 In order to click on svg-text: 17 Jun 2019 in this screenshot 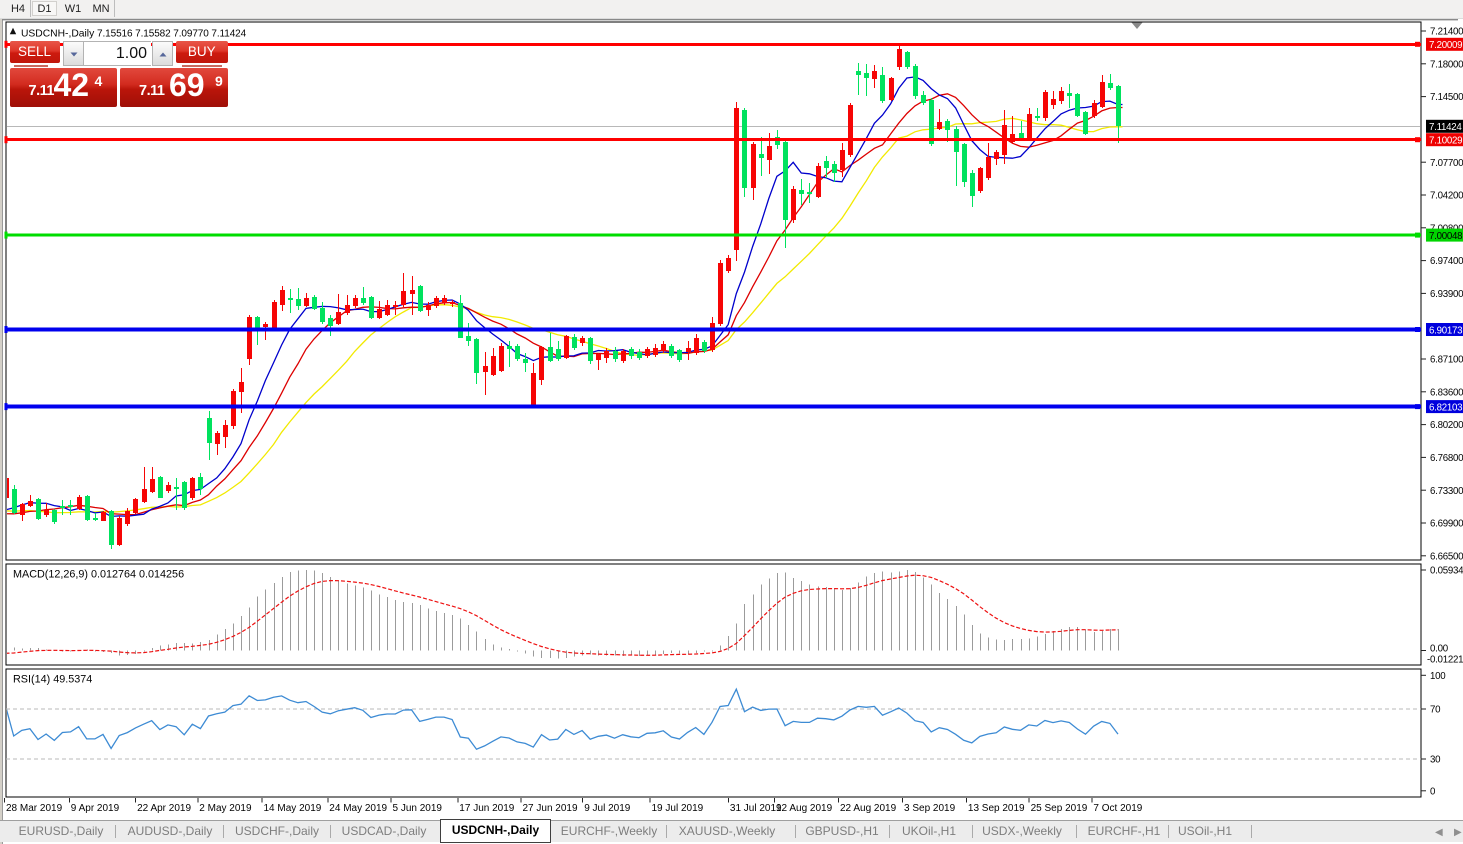, I will do `click(486, 808)`.